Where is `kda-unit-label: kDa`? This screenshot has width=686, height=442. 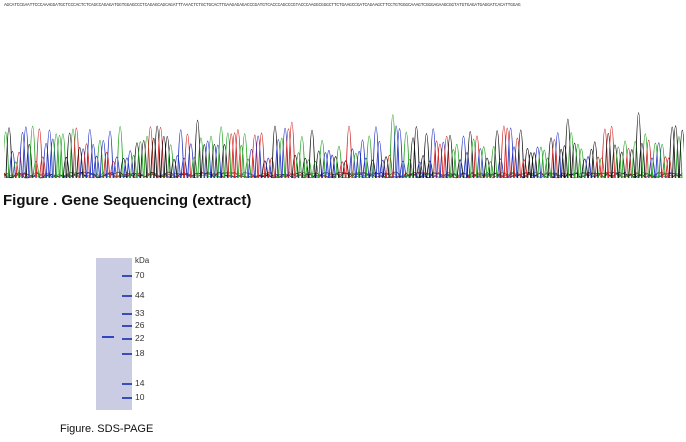 kda-unit-label: kDa is located at coordinates (142, 260).